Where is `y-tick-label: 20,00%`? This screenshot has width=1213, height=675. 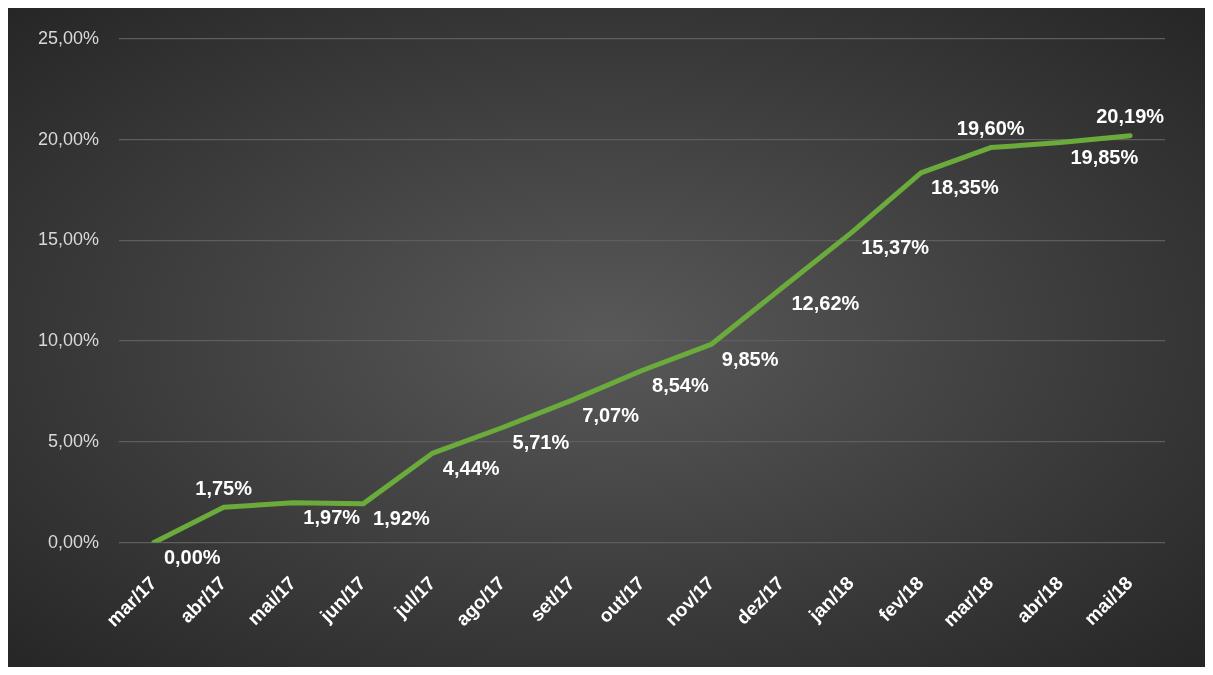
y-tick-label: 20,00% is located at coordinates (68, 138).